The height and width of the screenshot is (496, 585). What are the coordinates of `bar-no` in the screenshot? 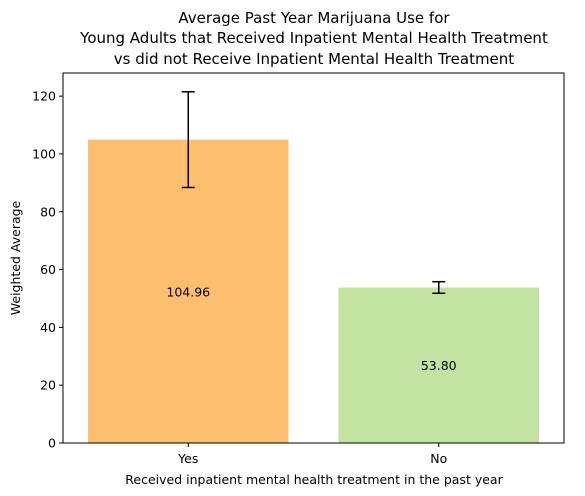 It's located at (438, 365).